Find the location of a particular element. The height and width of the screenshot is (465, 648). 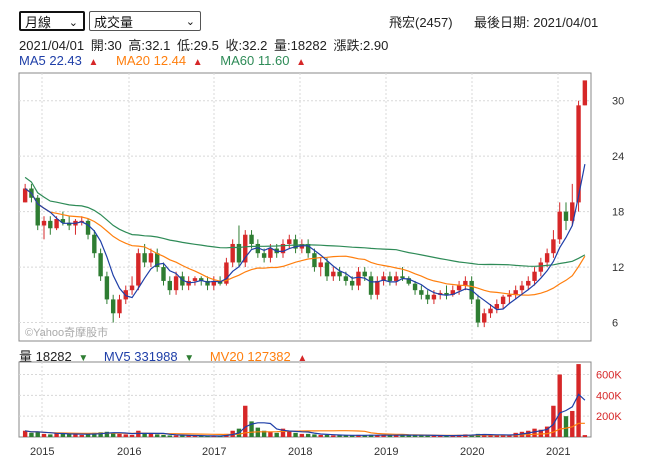

ma5-label: MA5 22.43 is located at coordinates (50, 60).